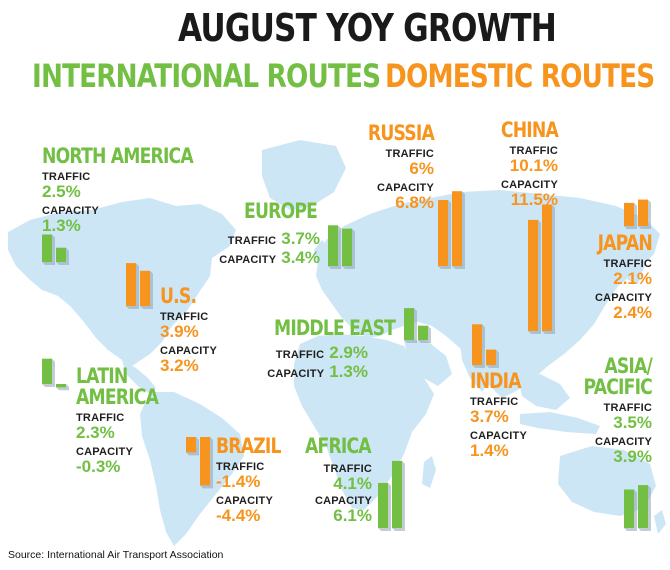 The image size is (670, 570). What do you see at coordinates (421, 168) in the screenshot?
I see `traffic-value: 6%` at bounding box center [421, 168].